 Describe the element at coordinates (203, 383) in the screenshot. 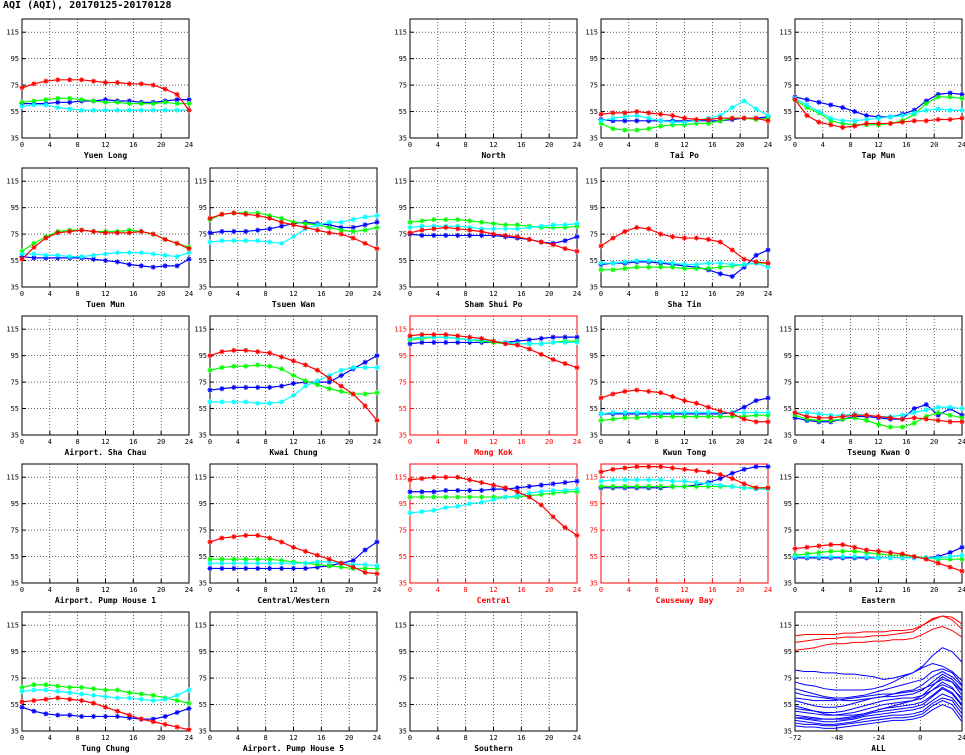

I see `y-tick-label: 75` at that location.